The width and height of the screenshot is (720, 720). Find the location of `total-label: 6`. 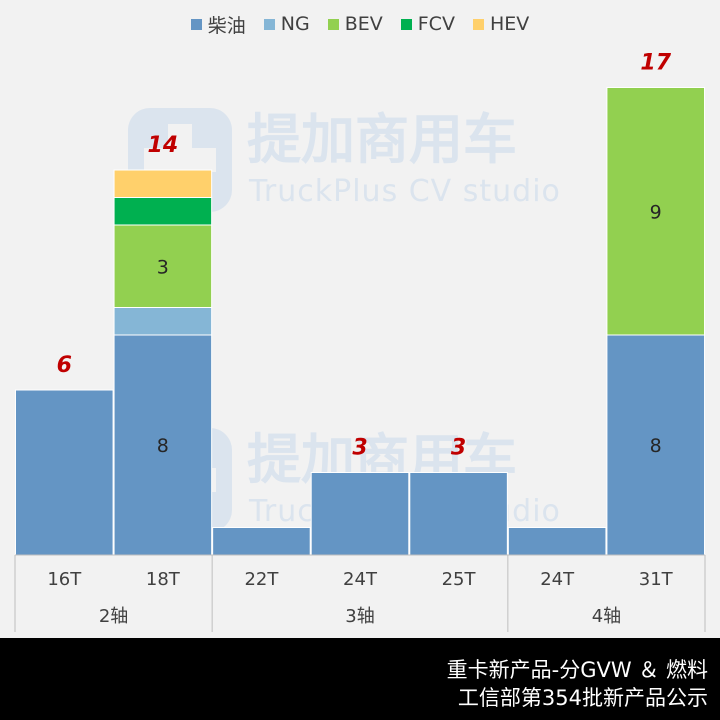

total-label: 6 is located at coordinates (64, 365).